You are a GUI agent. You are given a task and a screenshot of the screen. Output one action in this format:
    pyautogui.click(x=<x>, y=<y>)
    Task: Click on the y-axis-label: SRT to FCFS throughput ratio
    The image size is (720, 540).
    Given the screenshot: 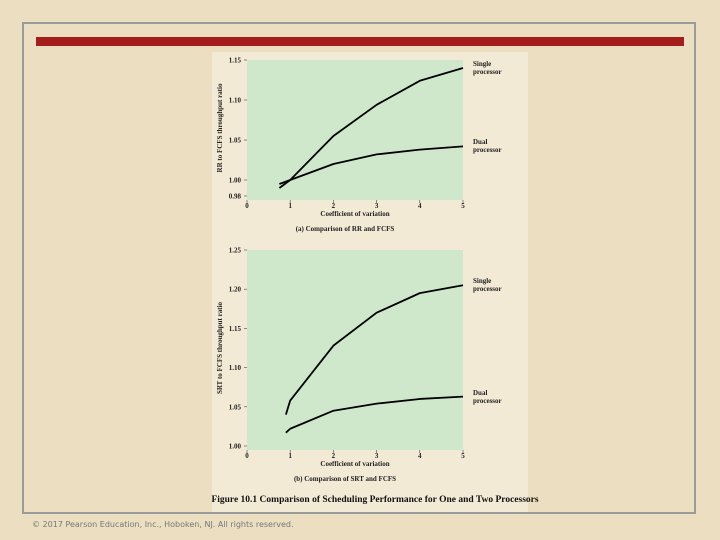 What is the action you would take?
    pyautogui.click(x=220, y=347)
    